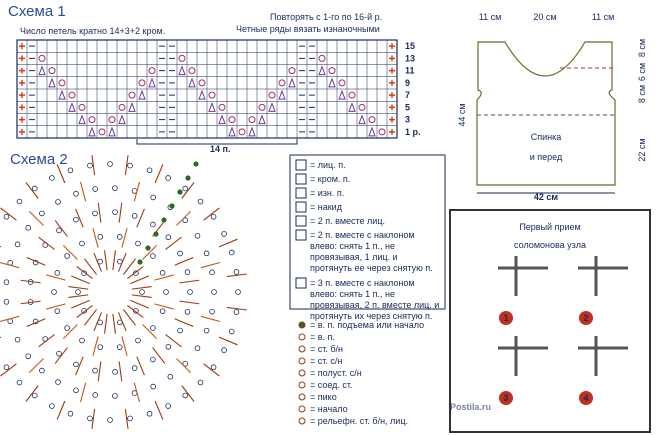 This screenshot has width=660, height=435. What do you see at coordinates (326, 17) in the screenshot?
I see `note: Повторять с 1-го по 16-й р.` at bounding box center [326, 17].